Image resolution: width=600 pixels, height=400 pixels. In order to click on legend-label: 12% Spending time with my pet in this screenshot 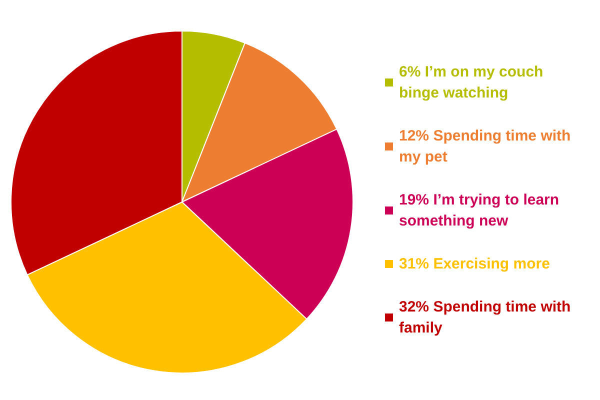, I will do `click(487, 147)`.